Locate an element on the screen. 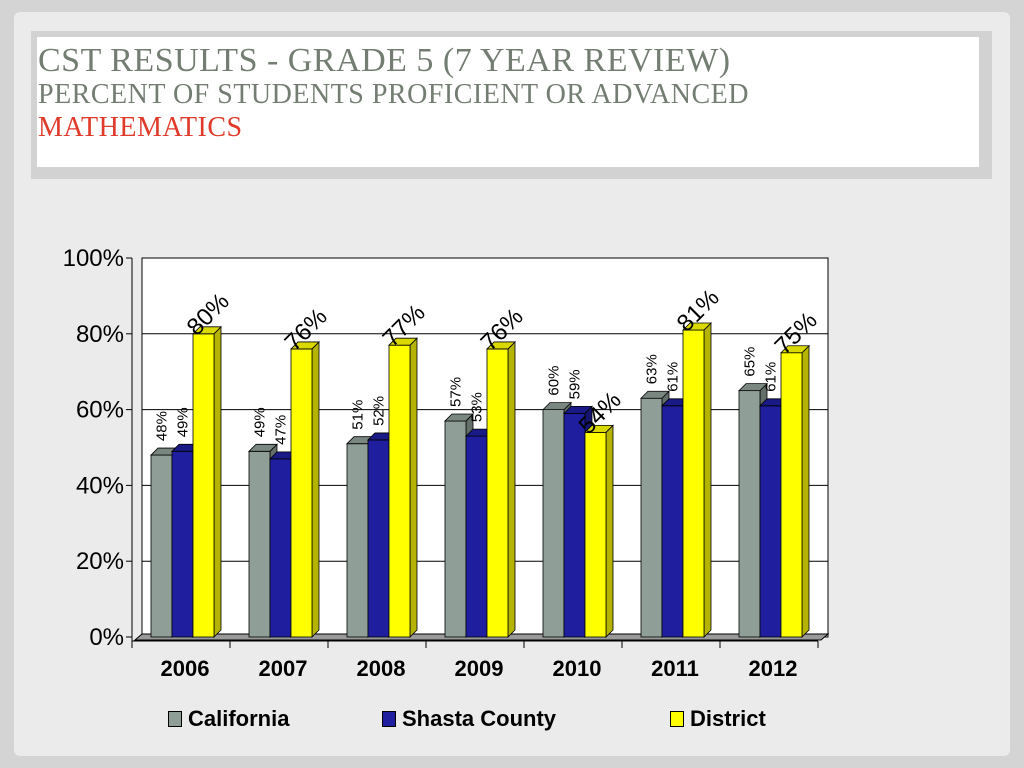 This screenshot has height=768, width=1024. y-tick-label: 20% is located at coordinates (100, 561).